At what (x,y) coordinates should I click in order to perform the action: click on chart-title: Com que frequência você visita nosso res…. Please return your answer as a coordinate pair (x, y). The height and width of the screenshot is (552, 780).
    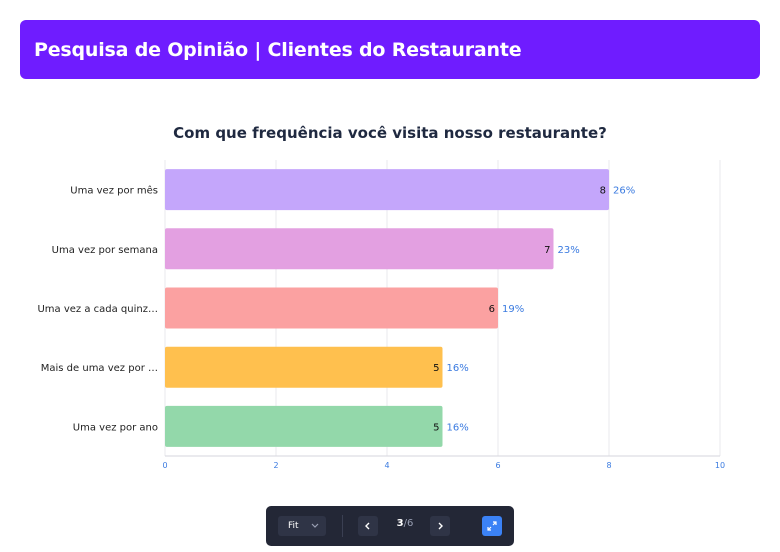
    Looking at the image, I should click on (390, 133).